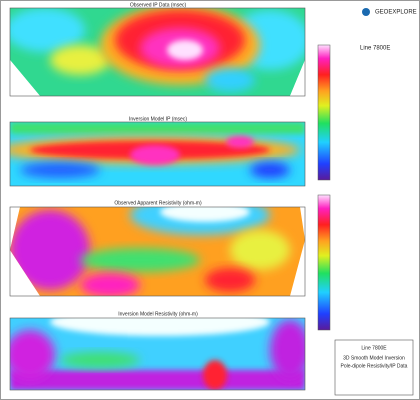 Image resolution: width=420 pixels, height=400 pixels. What do you see at coordinates (158, 119) in the screenshot?
I see `panel-title: Inversion Model IP (msec)` at bounding box center [158, 119].